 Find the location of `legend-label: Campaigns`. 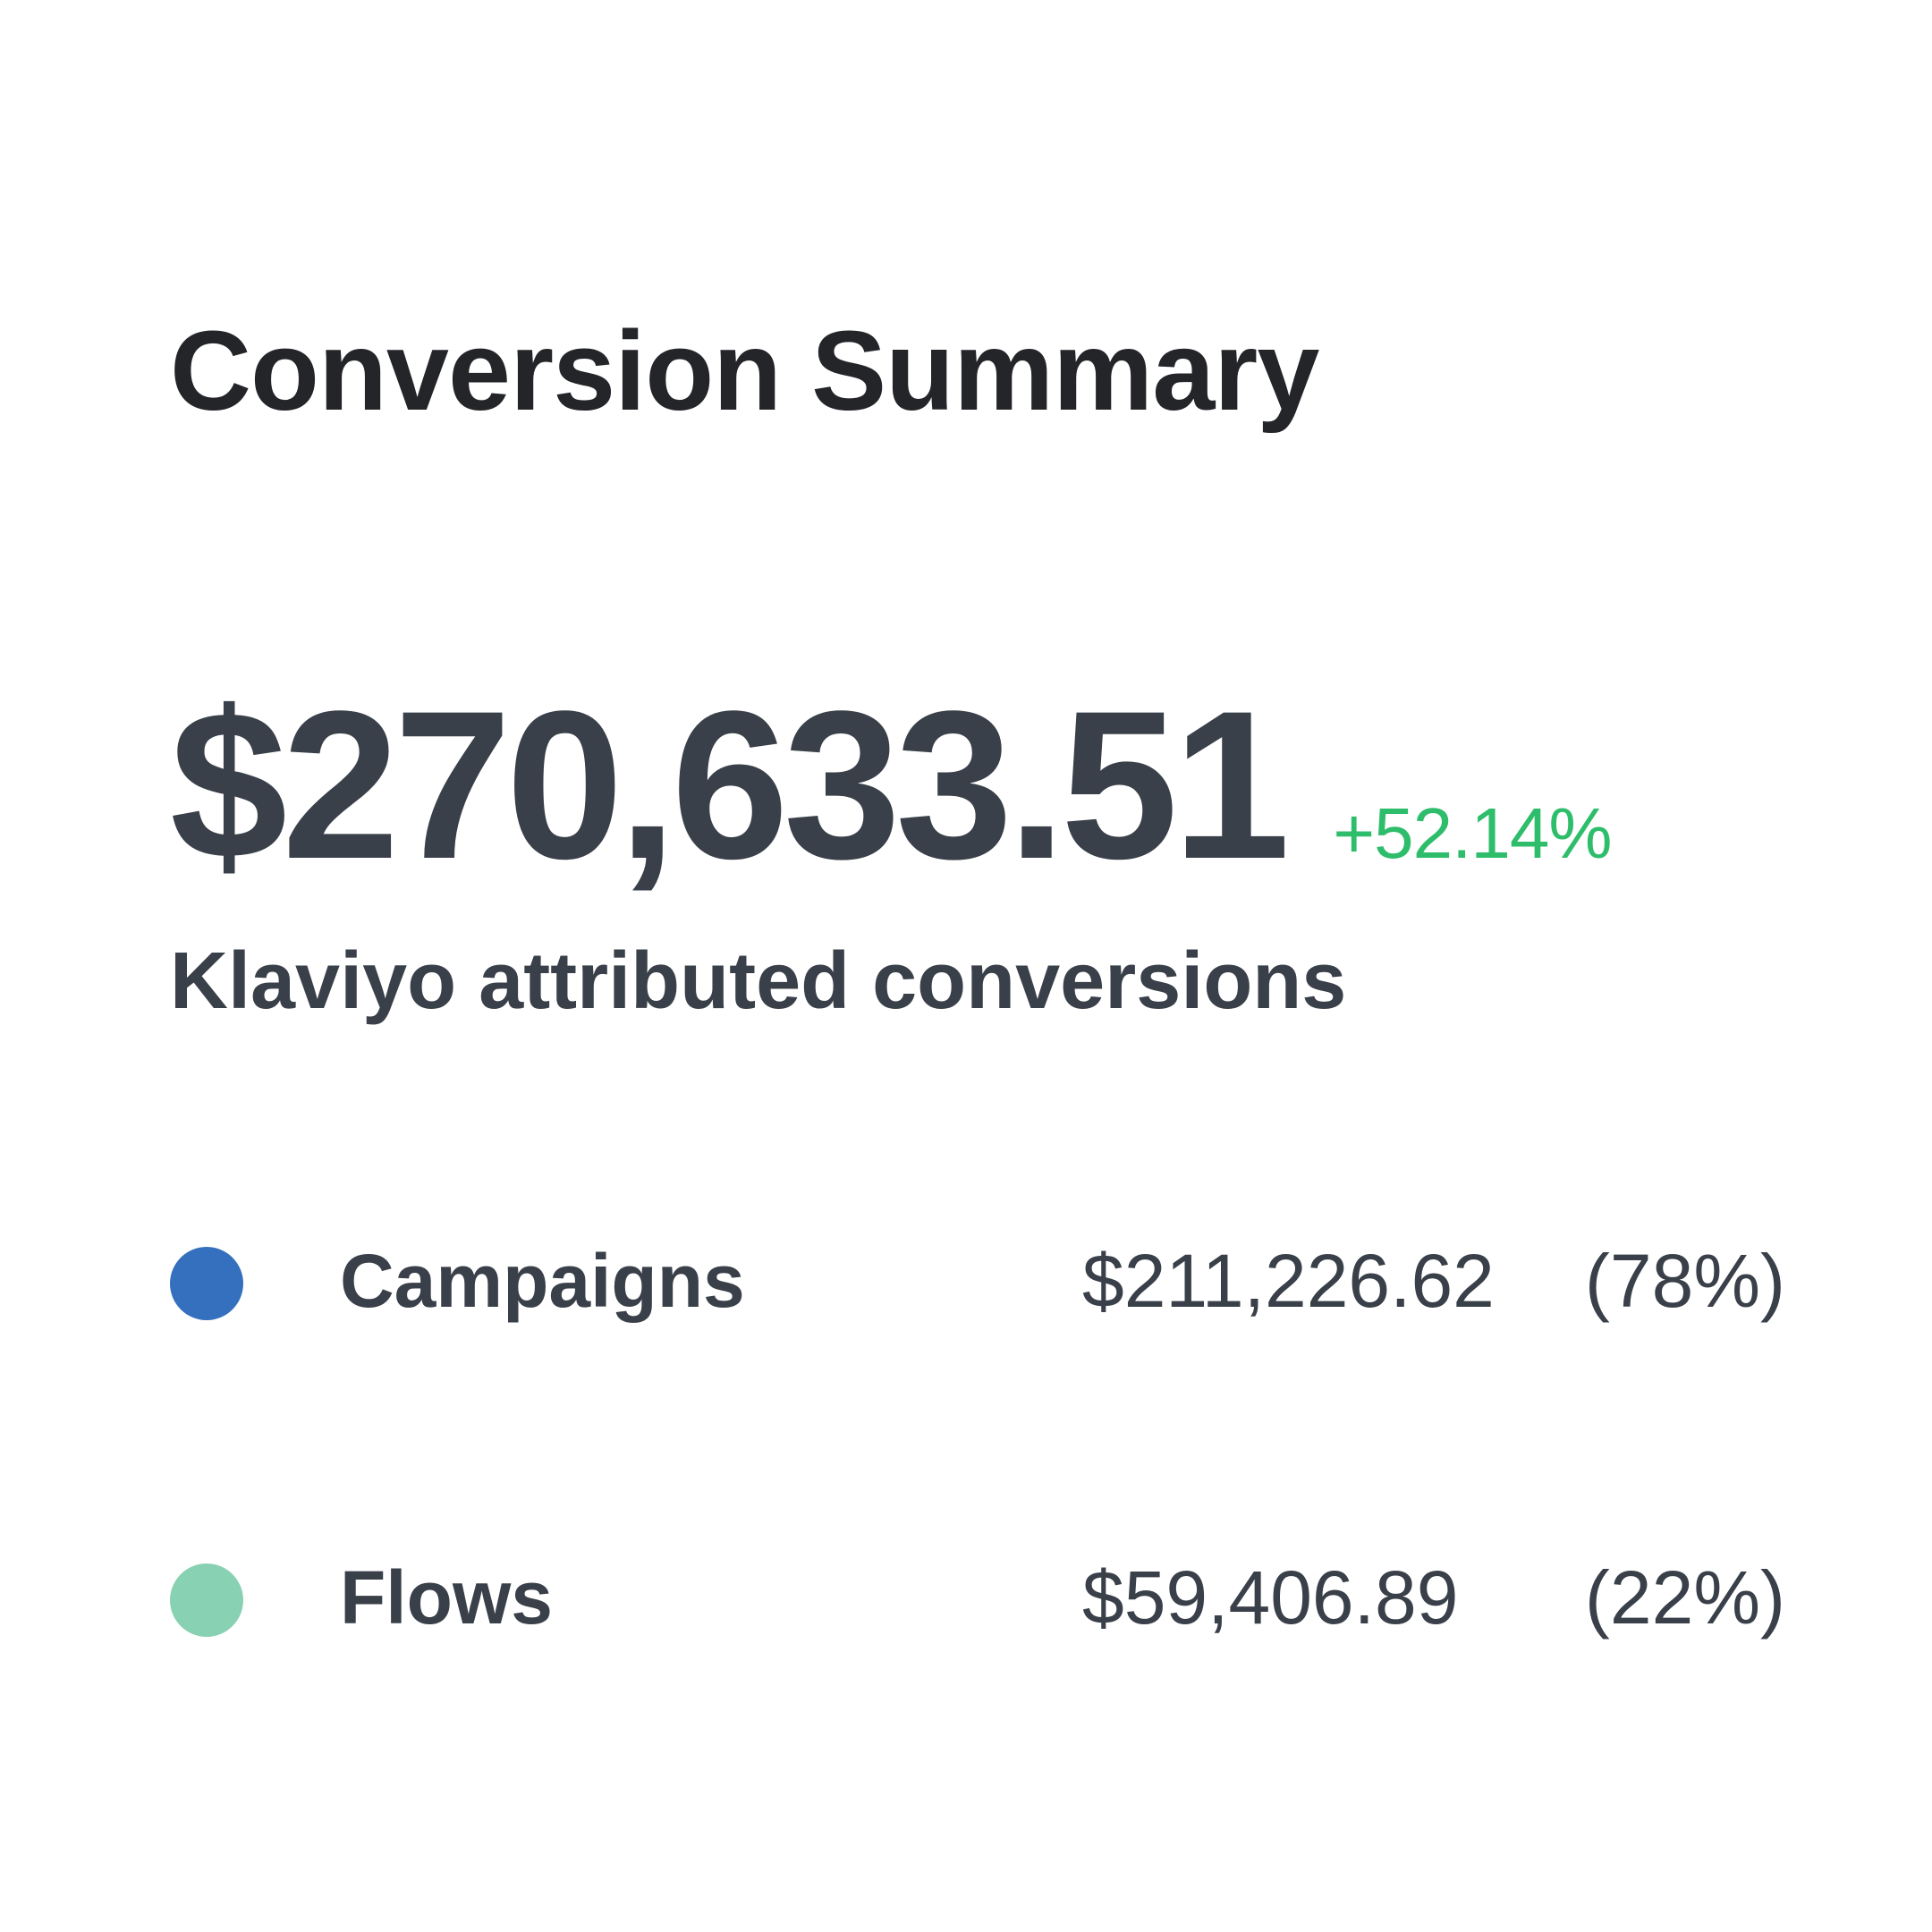

legend-label: Campaigns is located at coordinates (542, 1281).